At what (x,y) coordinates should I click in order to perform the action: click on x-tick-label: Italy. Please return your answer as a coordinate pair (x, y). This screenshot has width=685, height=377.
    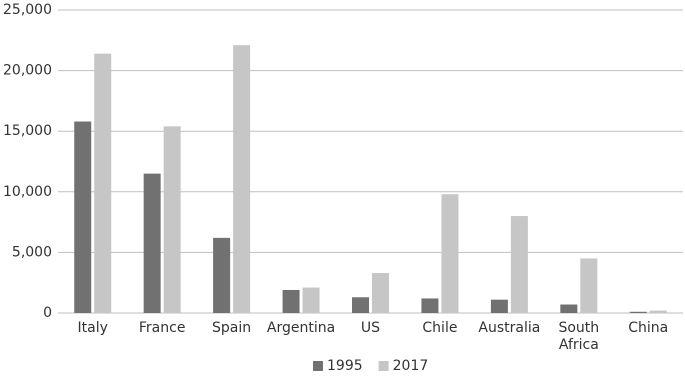
    Looking at the image, I should click on (92, 328).